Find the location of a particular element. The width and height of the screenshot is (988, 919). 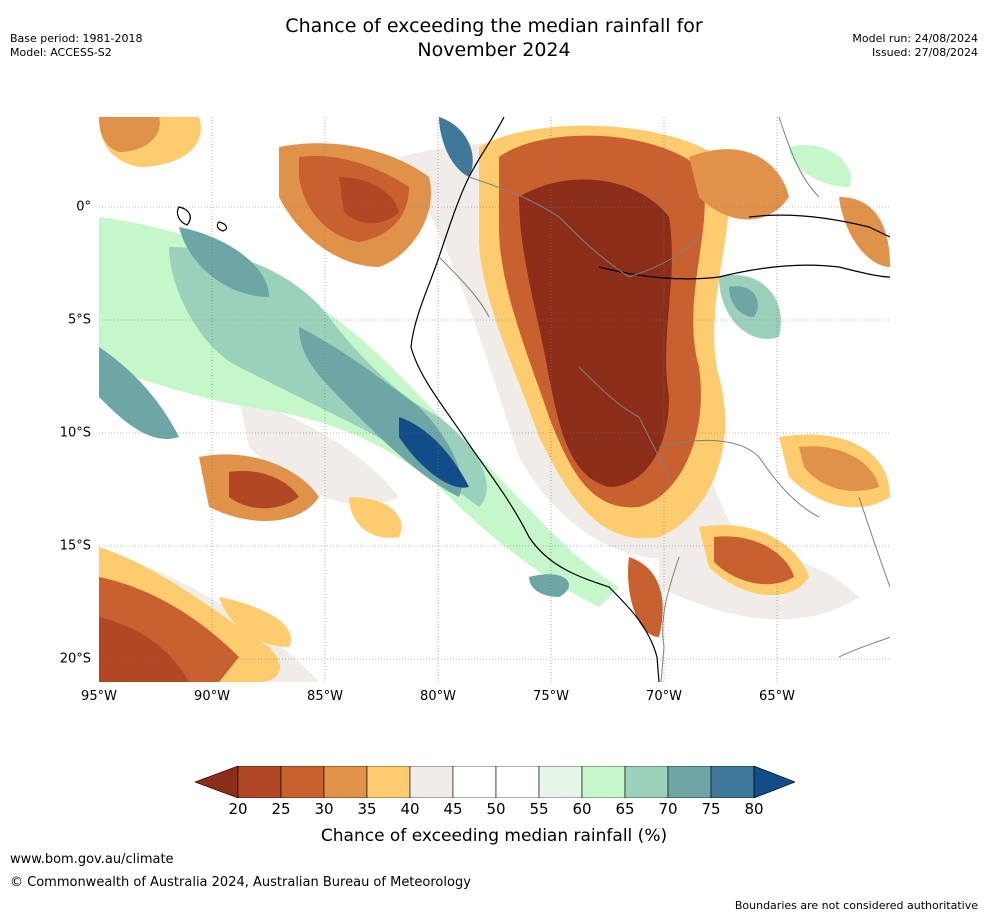

title-line-2: November 2024 is located at coordinates (494, 50).